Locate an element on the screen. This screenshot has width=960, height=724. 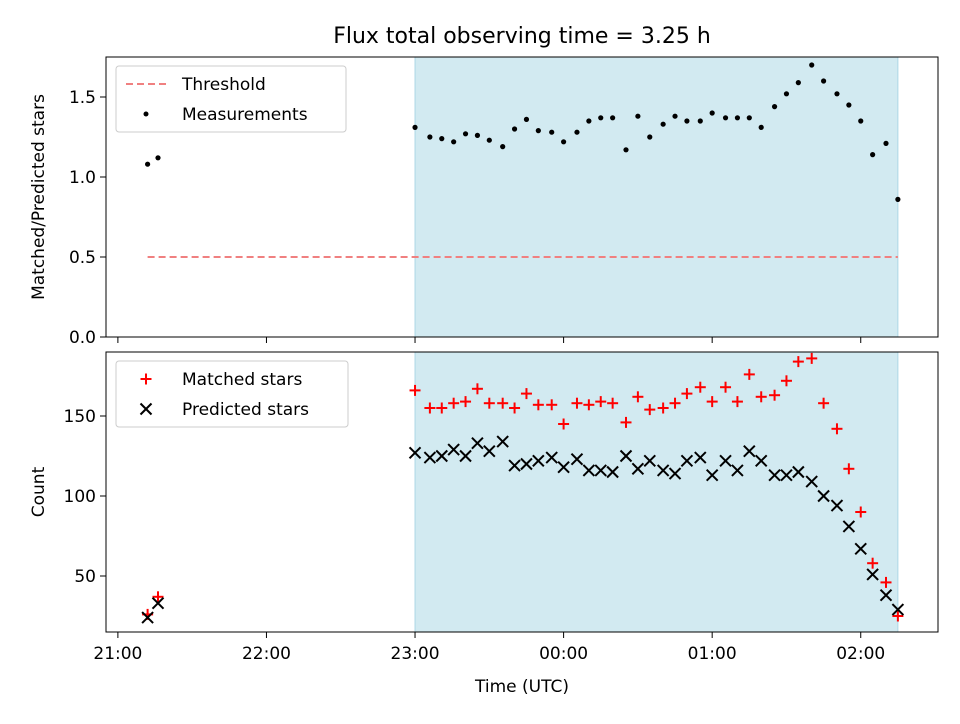
x-axis-label: Time (UTC) is located at coordinates (521, 687).